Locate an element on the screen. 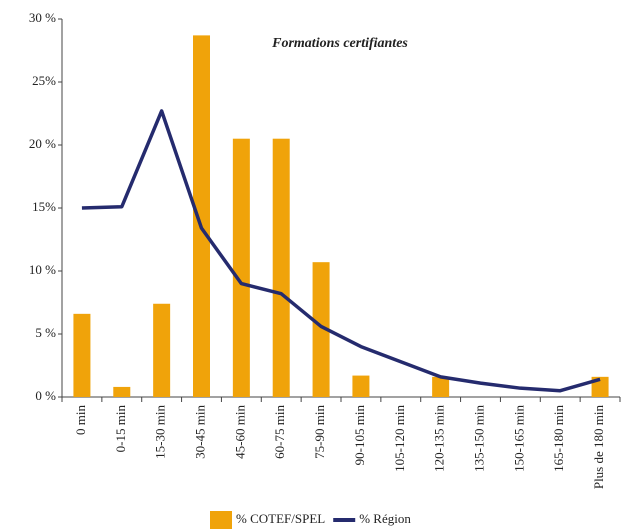 Image resolution: width=623 pixels, height=532 pixels. x-tick-label: Plus de 180 min is located at coordinates (598, 447).